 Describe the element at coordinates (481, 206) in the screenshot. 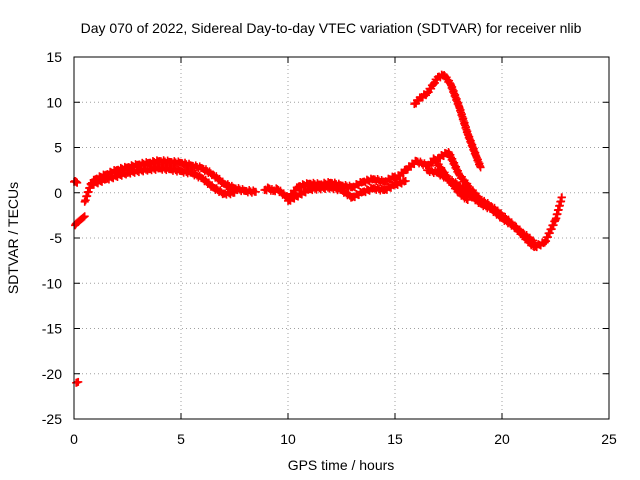

I see `series-afternoon-branch` at that location.